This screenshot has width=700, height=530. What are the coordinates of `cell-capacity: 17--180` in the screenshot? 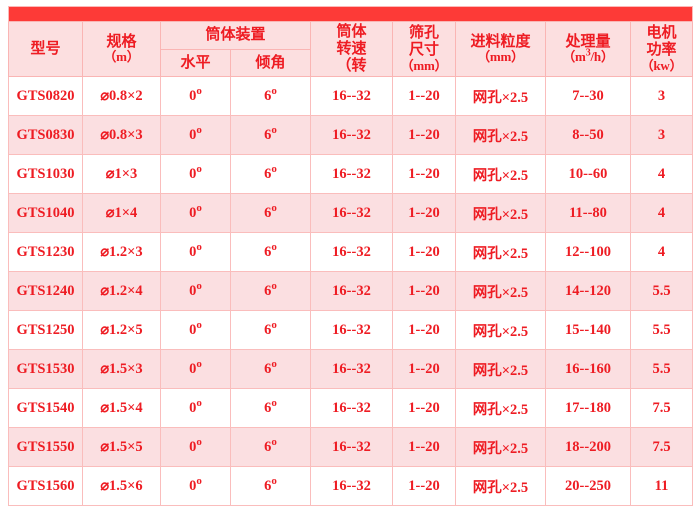 It's located at (588, 408).